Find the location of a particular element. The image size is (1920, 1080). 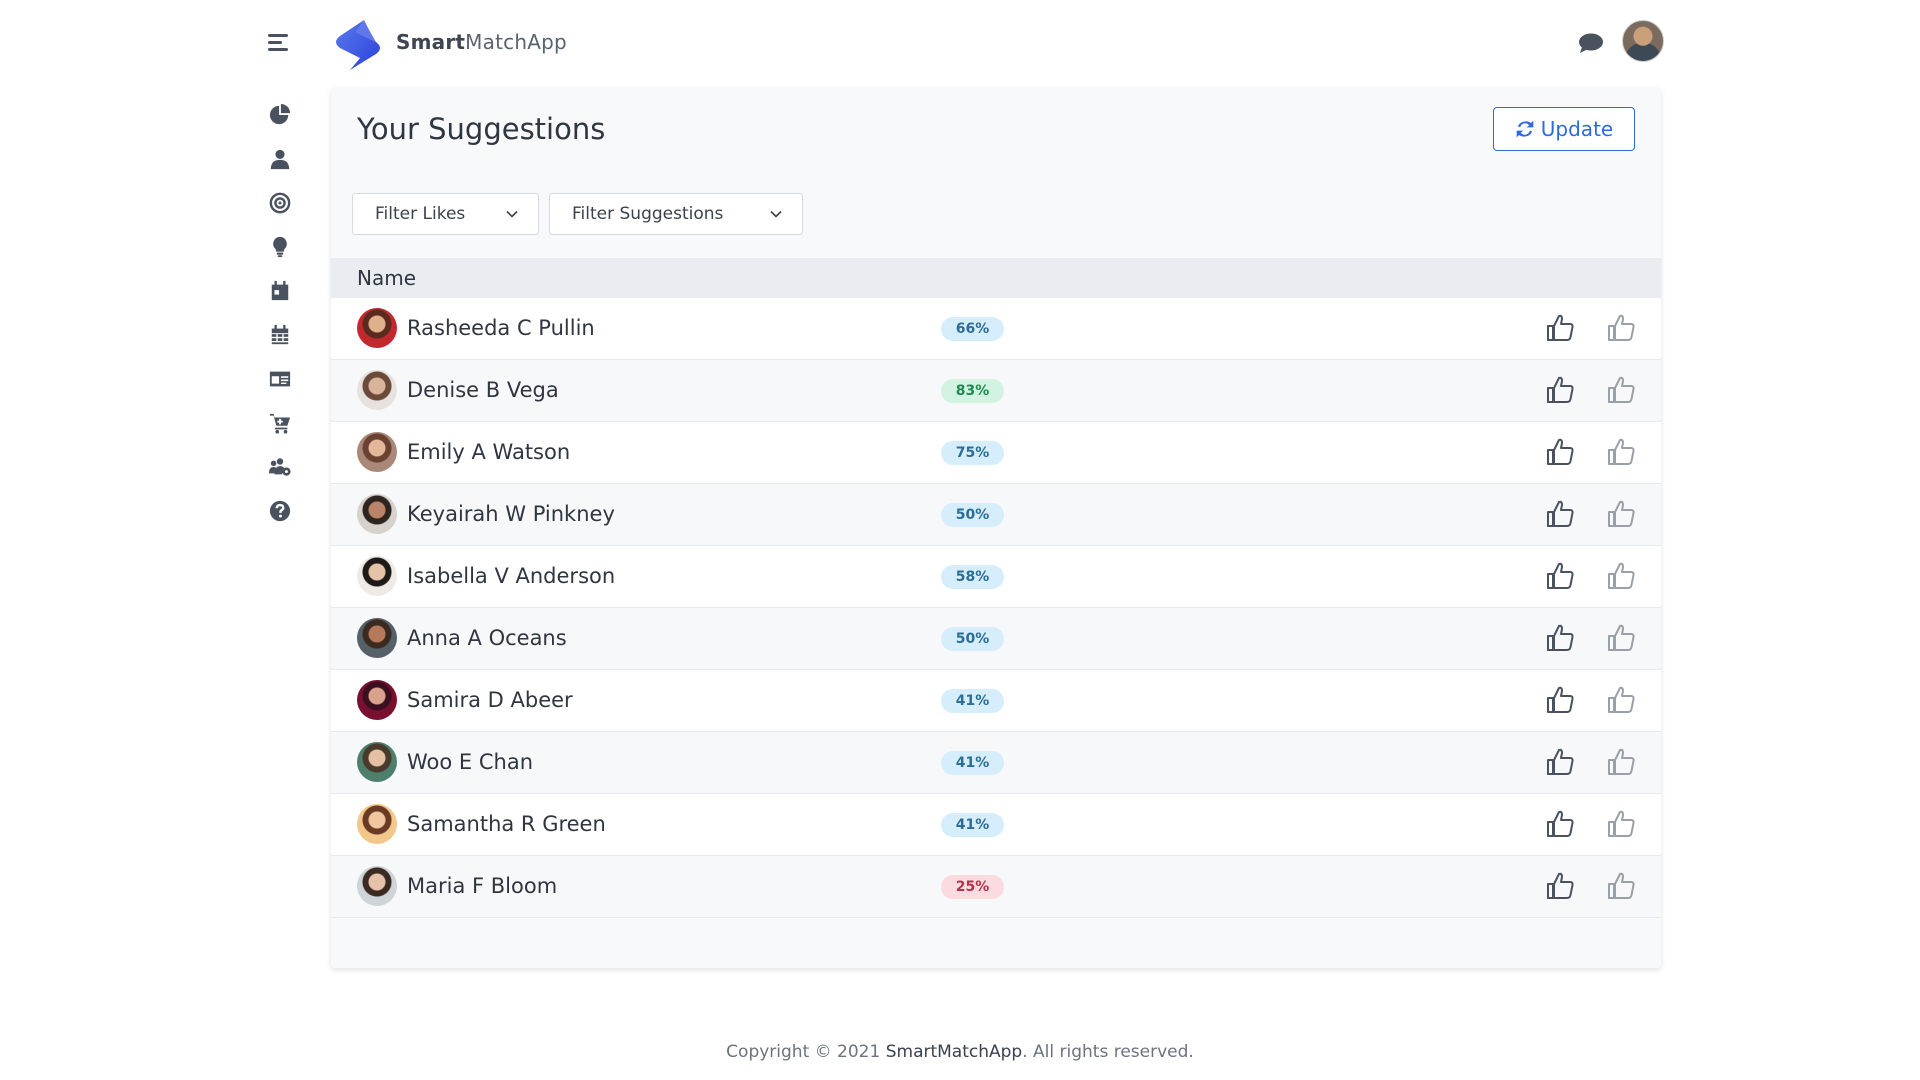

table-row: Anna A Oceans 50% is located at coordinates (996, 639).